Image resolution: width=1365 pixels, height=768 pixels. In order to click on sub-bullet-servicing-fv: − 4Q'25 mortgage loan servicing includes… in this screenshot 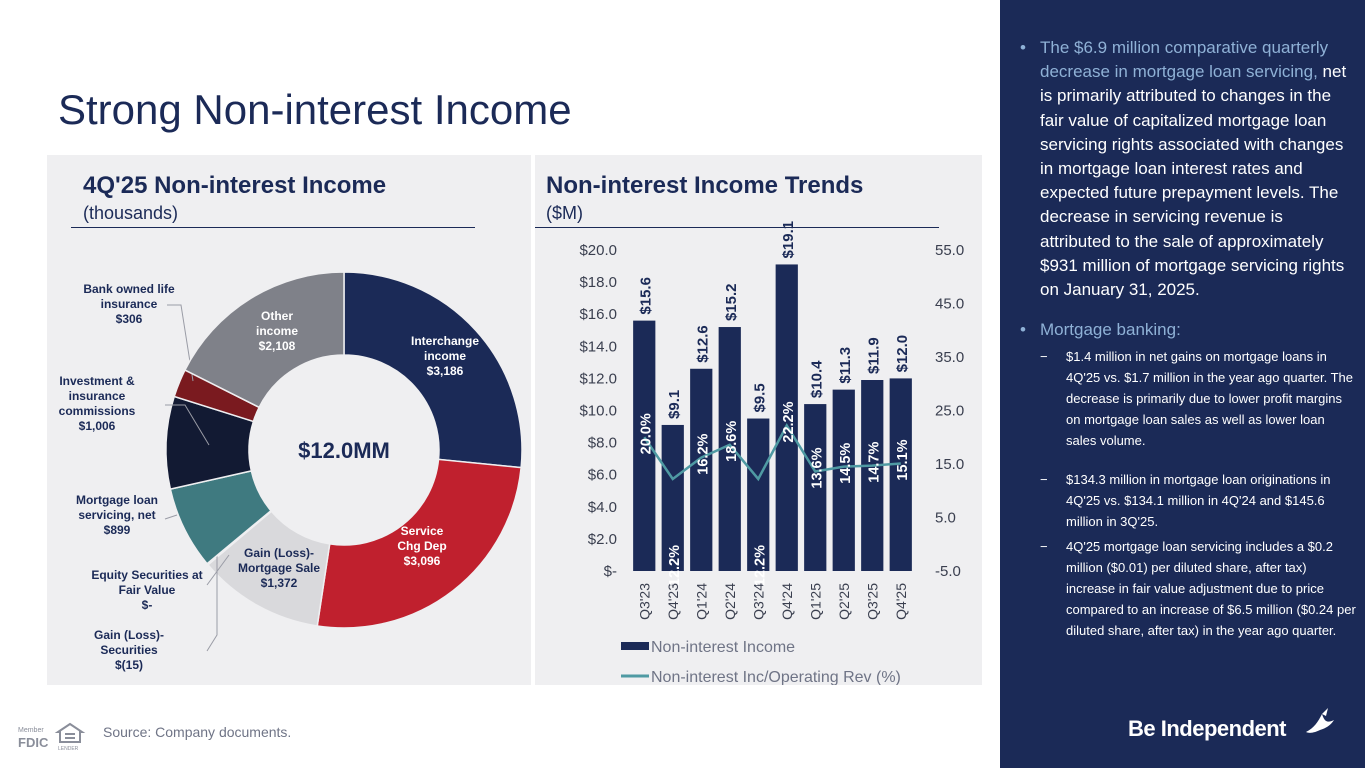, I will do `click(1198, 588)`.